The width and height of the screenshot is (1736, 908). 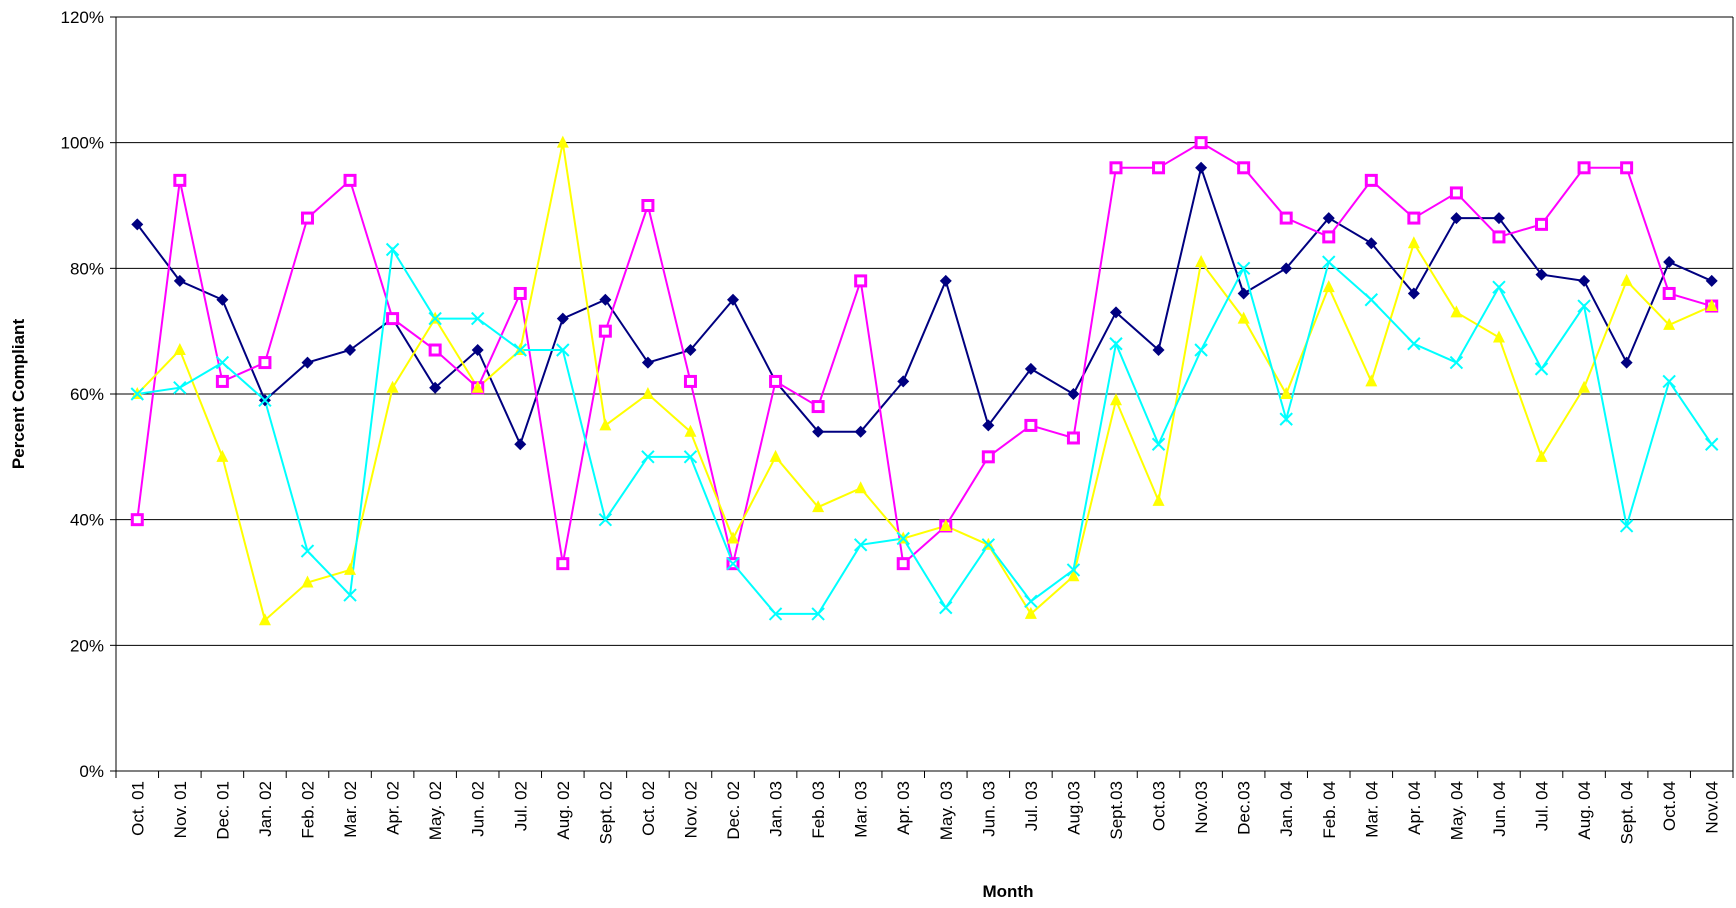 What do you see at coordinates (776, 809) in the screenshot?
I see `x-tick-label: Jan. 03` at bounding box center [776, 809].